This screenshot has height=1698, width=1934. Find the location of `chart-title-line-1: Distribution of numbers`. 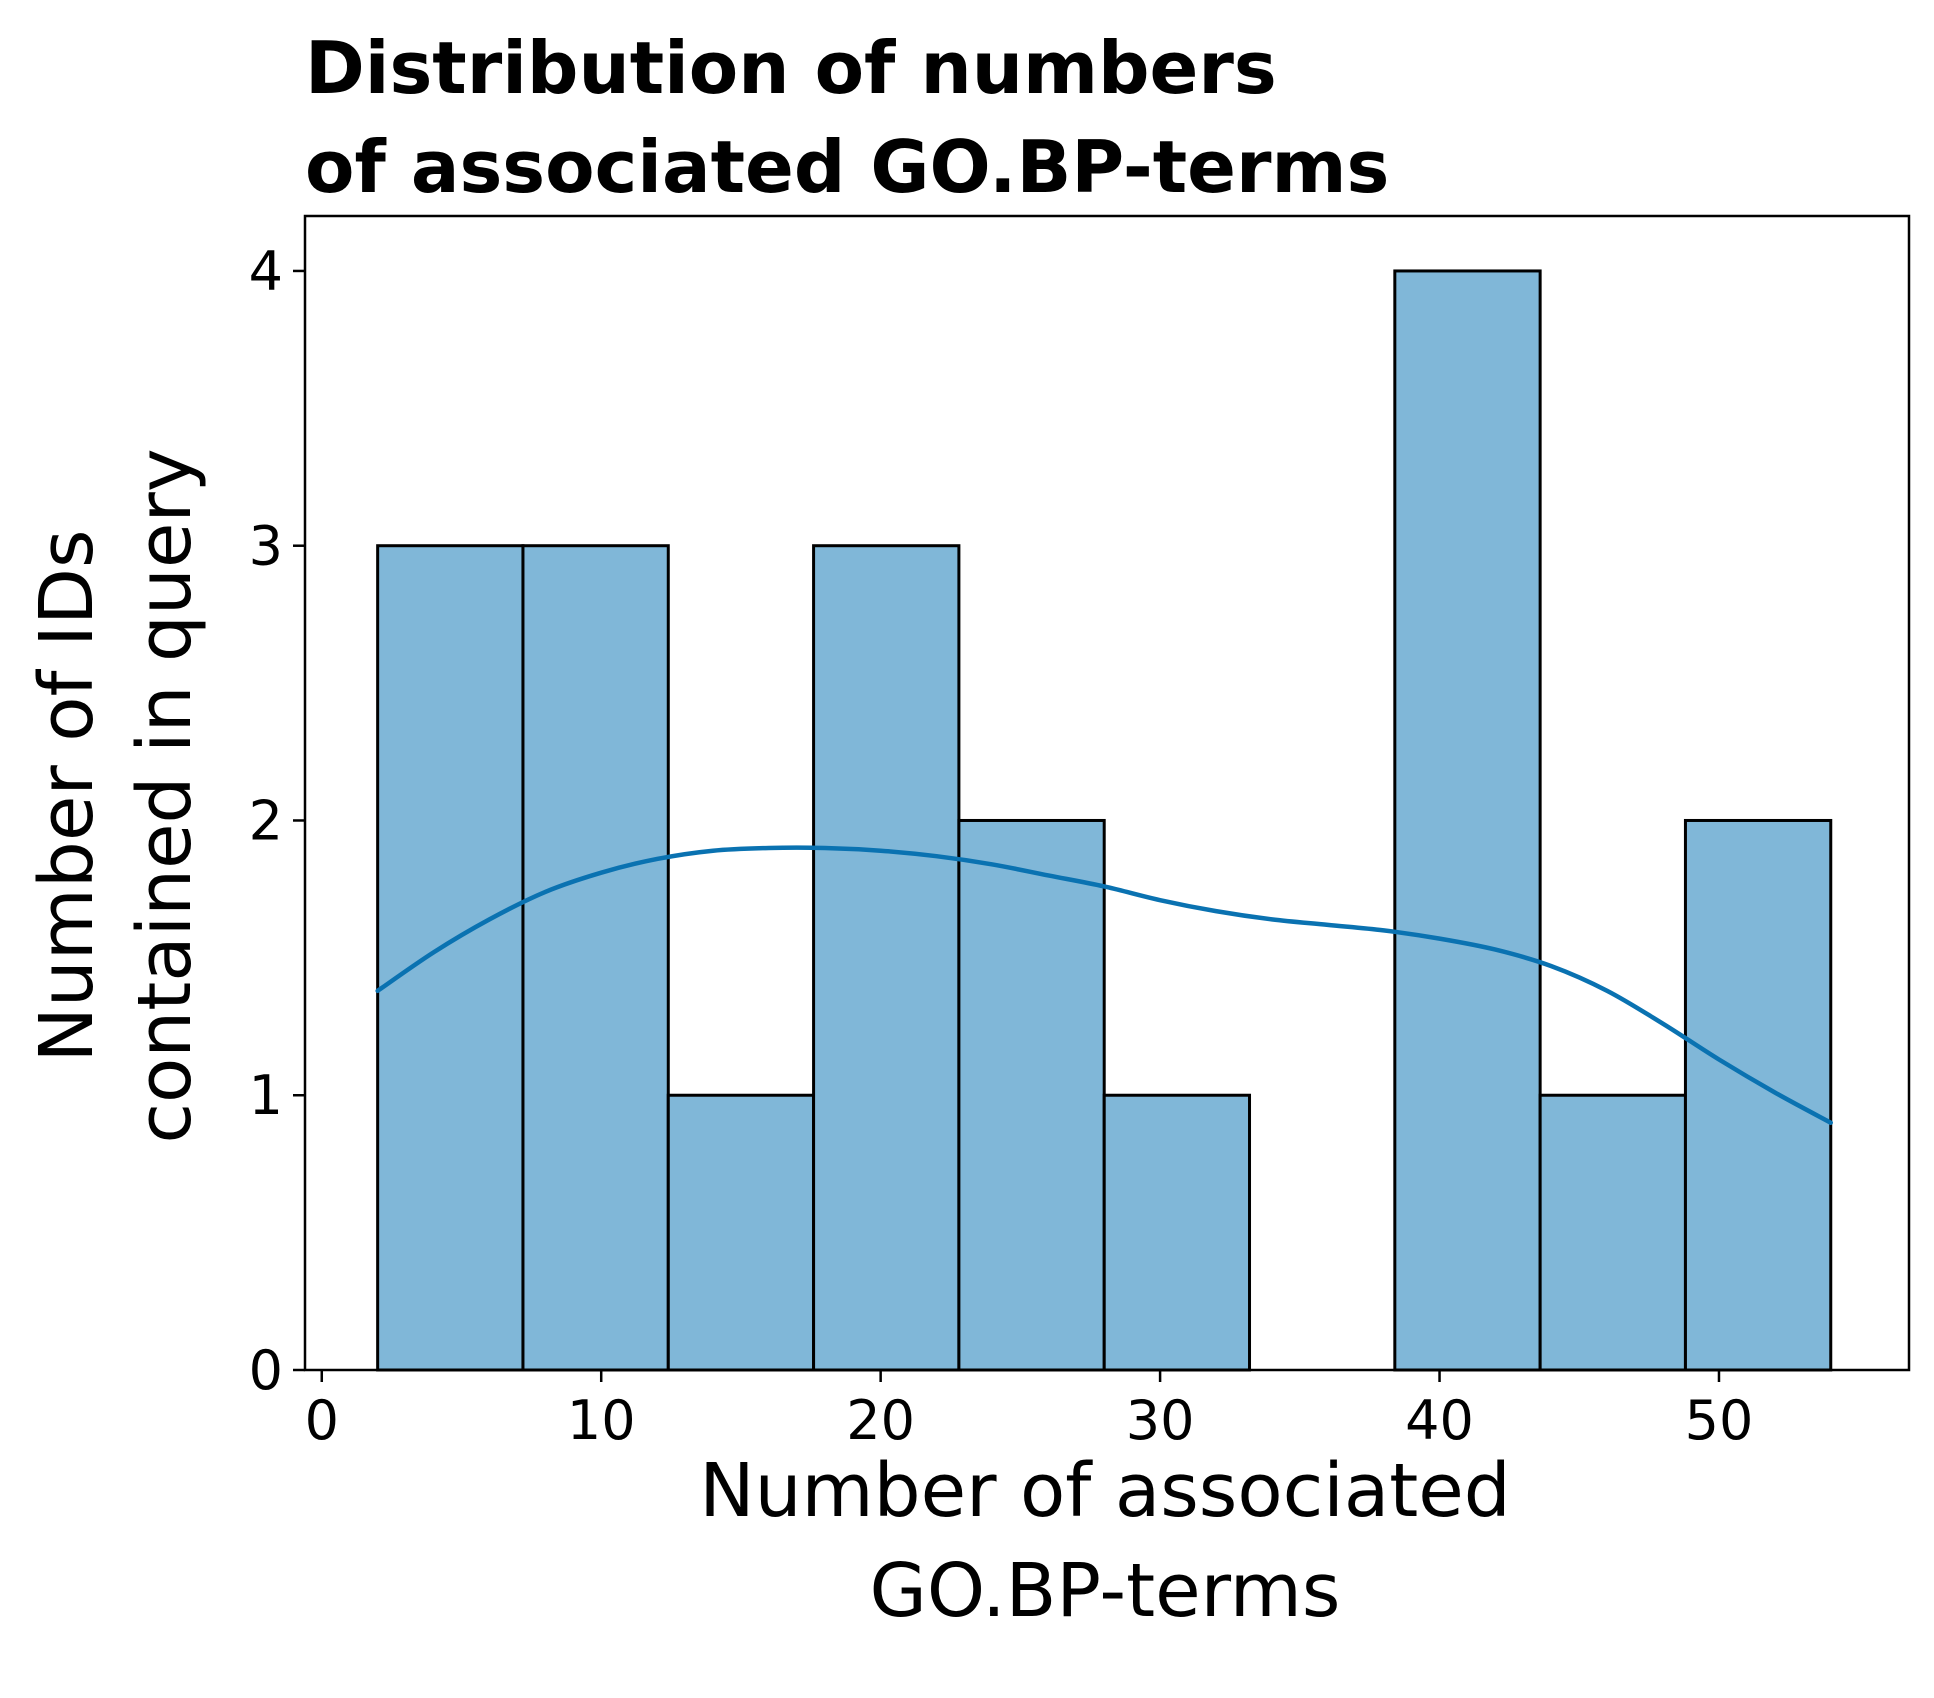

chart-title-line-1: Distribution of numbers is located at coordinates (791, 68).